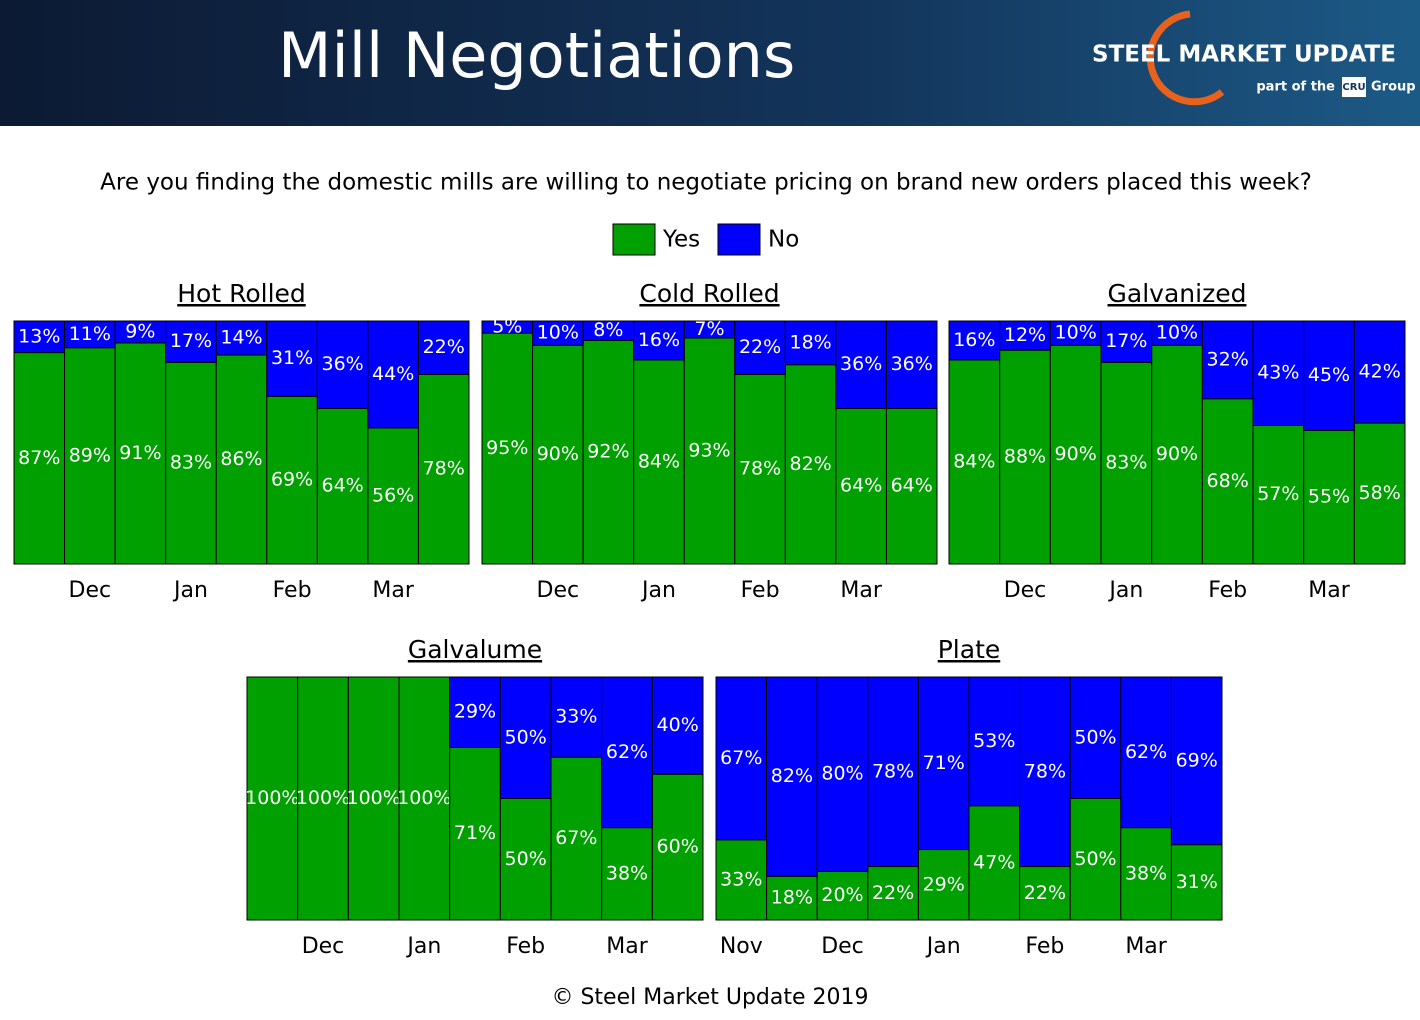  I want to click on data-label: 67%, so click(741, 758).